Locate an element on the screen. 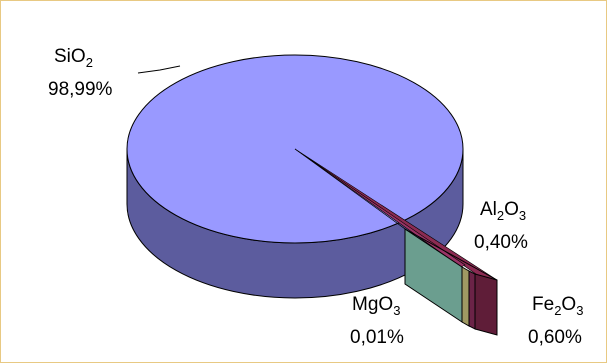  al2o3-slice-top is located at coordinates (380, 208).